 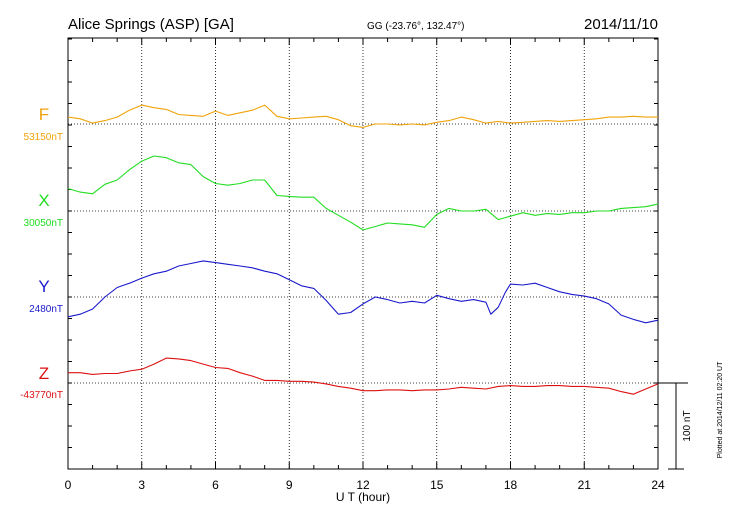 What do you see at coordinates (437, 485) in the screenshot?
I see `x-tick-label: 15` at bounding box center [437, 485].